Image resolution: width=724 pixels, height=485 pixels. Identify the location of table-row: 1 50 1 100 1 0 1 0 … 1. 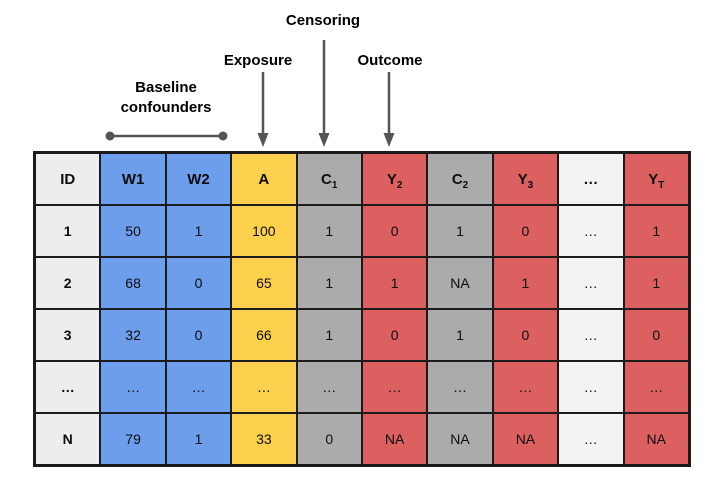
(362, 231).